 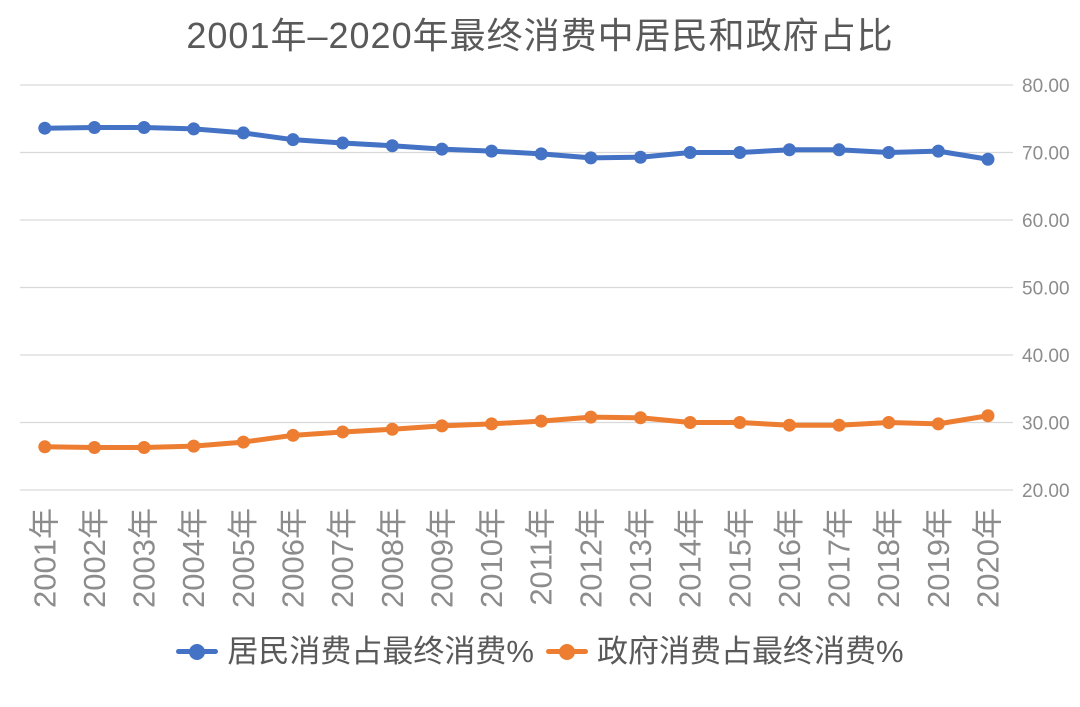 What do you see at coordinates (938, 151) in the screenshot?
I see `series-0-point-2019年` at bounding box center [938, 151].